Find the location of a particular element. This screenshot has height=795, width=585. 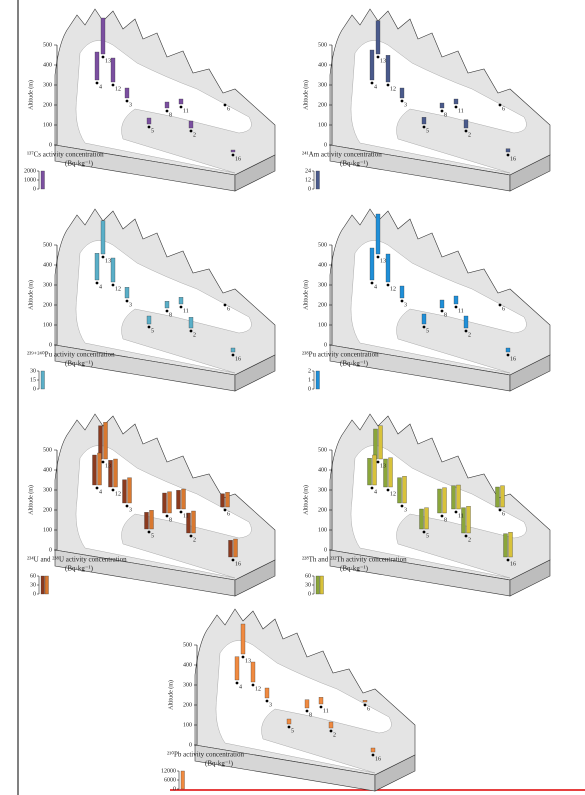

legend-tick-label: 2000 is located at coordinates (30, 171).